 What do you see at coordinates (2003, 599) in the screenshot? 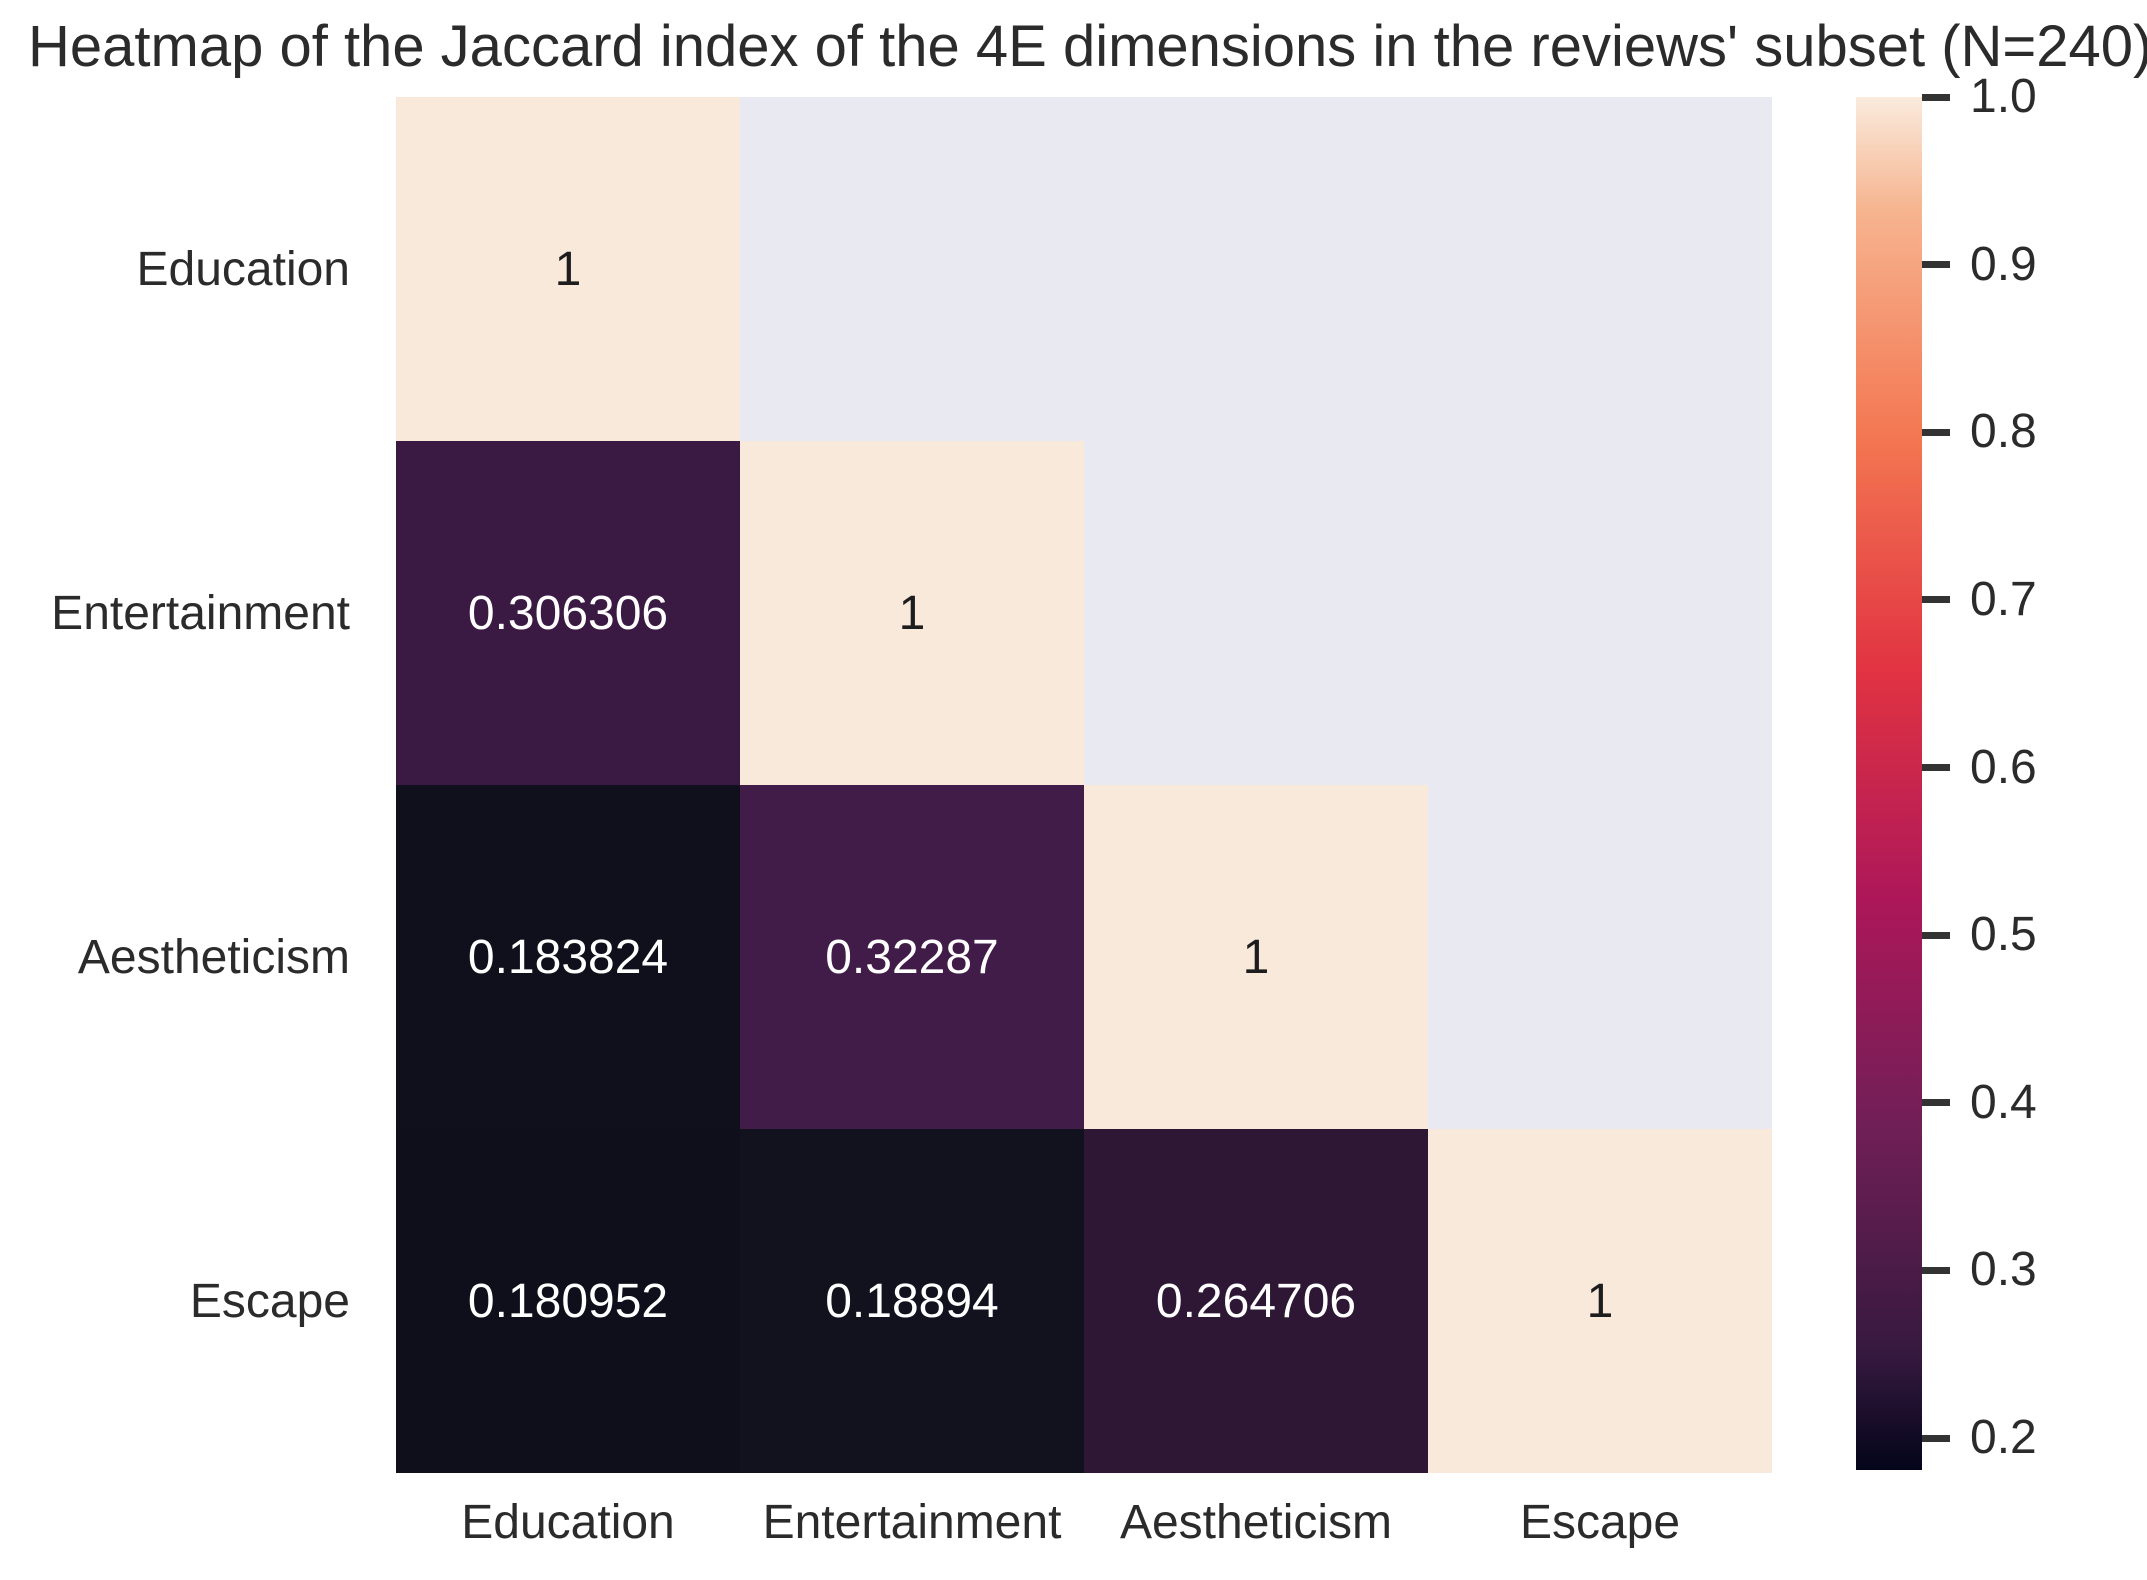
I see `colorbar-tick-label: 0.7` at bounding box center [2003, 599].